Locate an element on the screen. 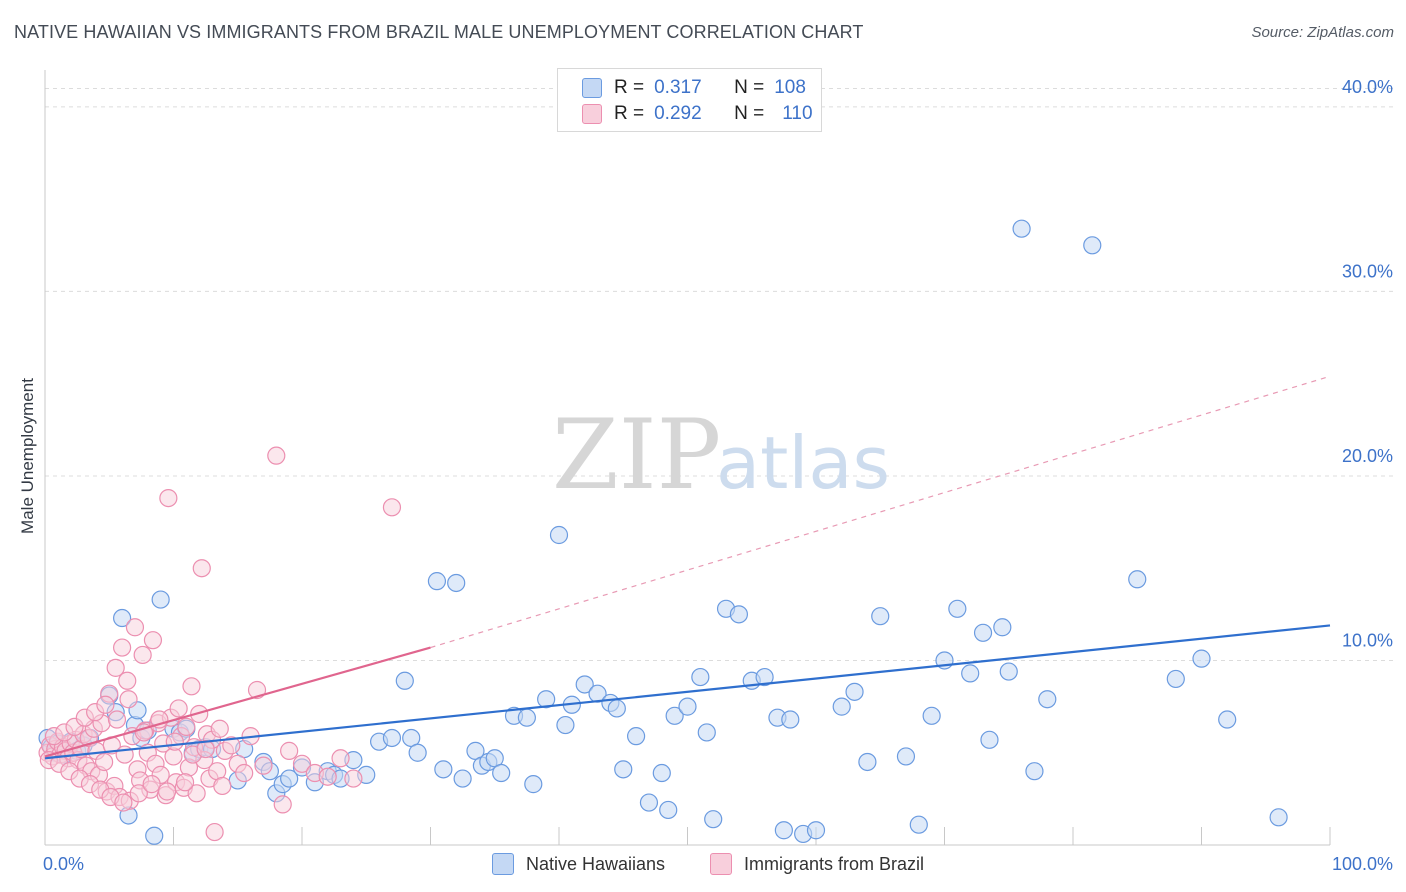  legend-item-immigrants-from-brazil: Immigrants from Brazil is located at coordinates (817, 864).